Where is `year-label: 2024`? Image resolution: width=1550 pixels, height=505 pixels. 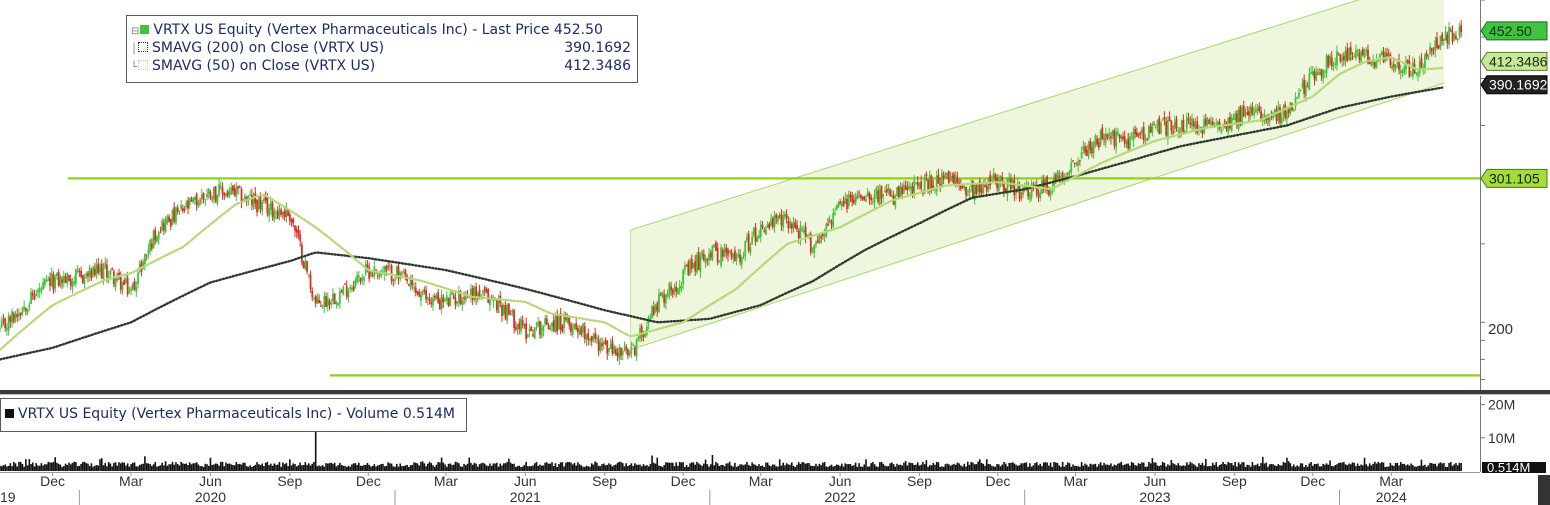 year-label: 2024 is located at coordinates (1391, 497).